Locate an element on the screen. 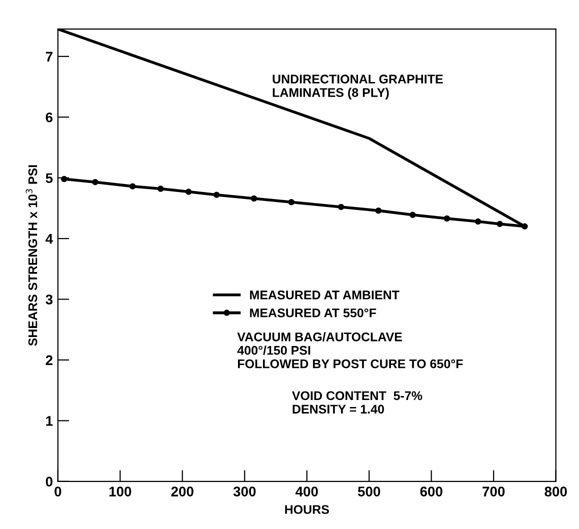 The height and width of the screenshot is (529, 579). y-tick-label: 3 is located at coordinates (49, 299).